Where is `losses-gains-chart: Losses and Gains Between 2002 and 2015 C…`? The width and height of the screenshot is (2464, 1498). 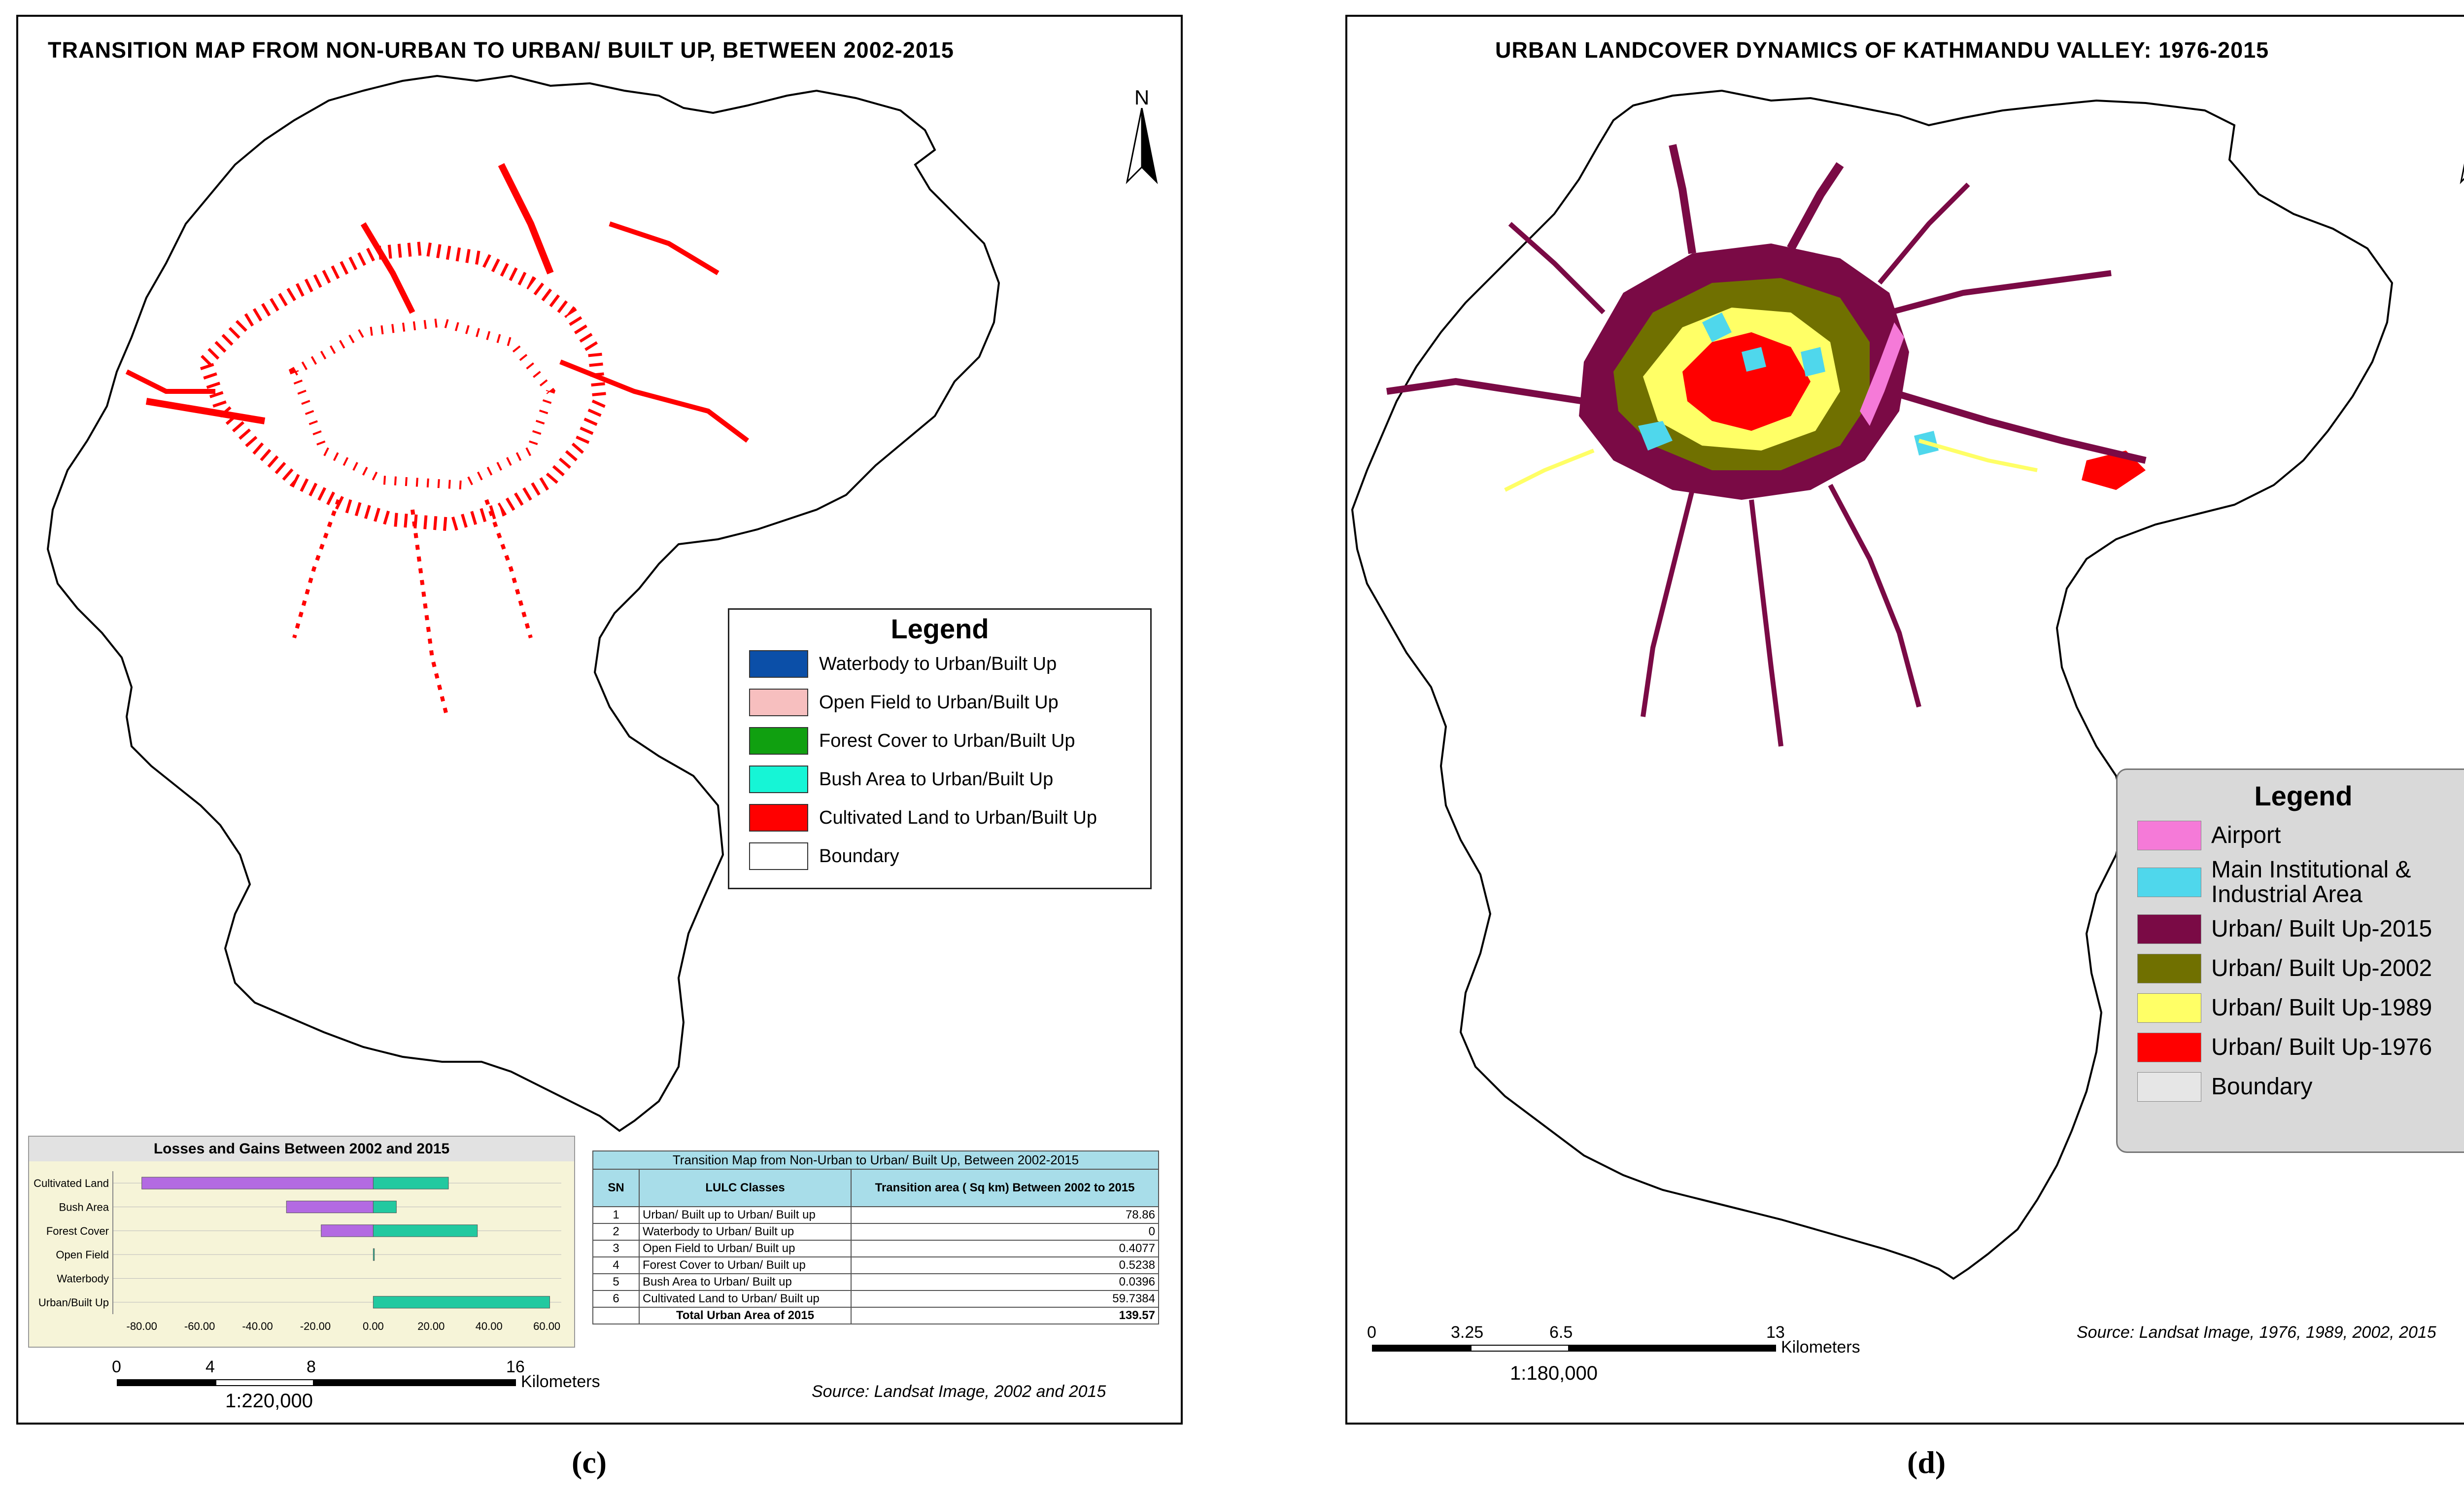
losses-gains-chart: Losses and Gains Between 2002 and 2015 C… is located at coordinates (301, 1242).